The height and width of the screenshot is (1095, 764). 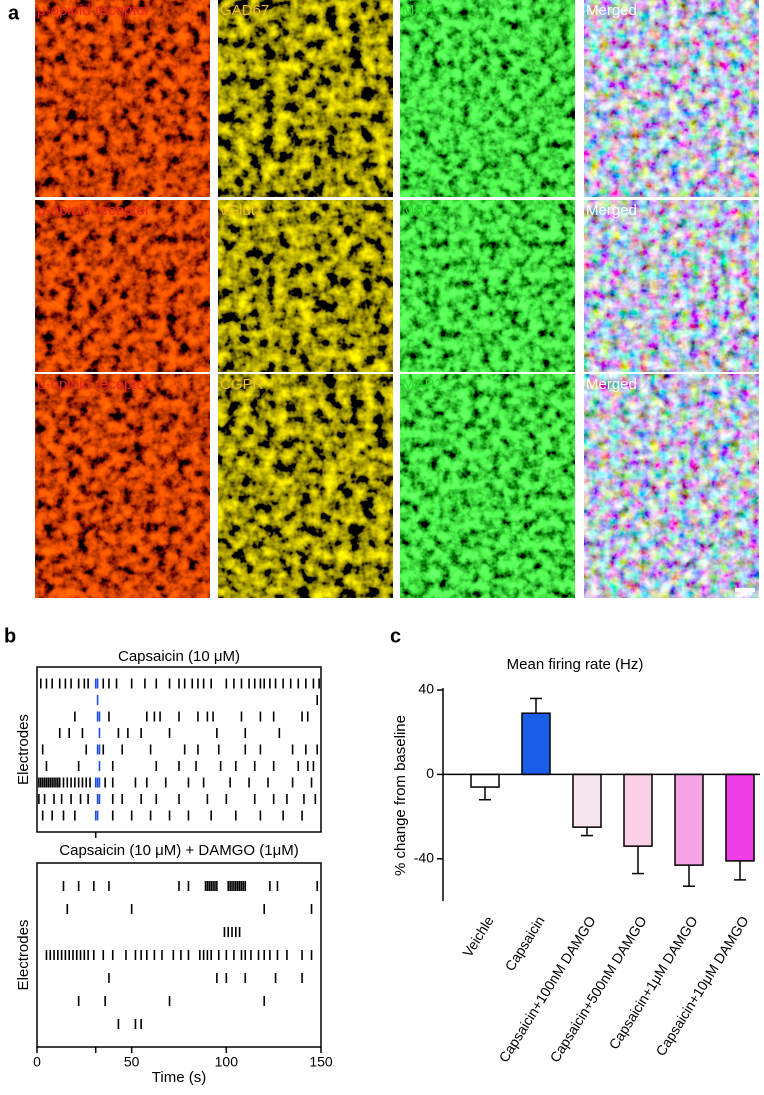 What do you see at coordinates (701, 986) in the screenshot?
I see `x-tick-label: Capsaicin+10μM DAMGO` at bounding box center [701, 986].